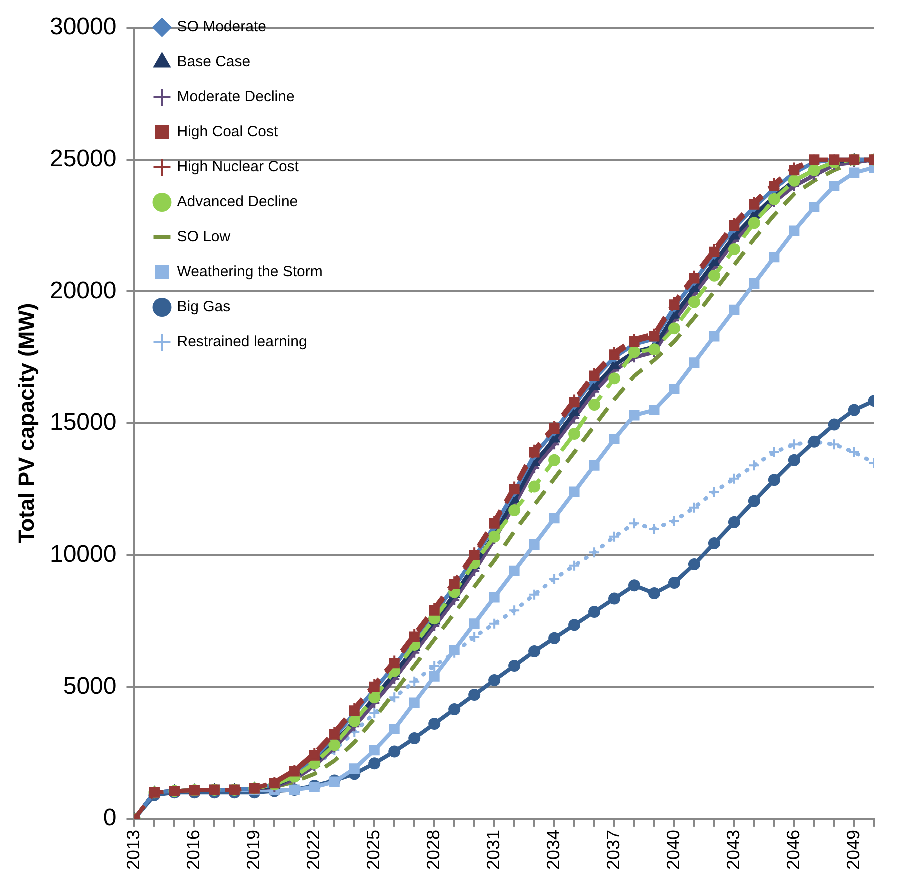 Image resolution: width=899 pixels, height=877 pixels. What do you see at coordinates (204, 237) in the screenshot?
I see `legend-label: SO Low` at bounding box center [204, 237].